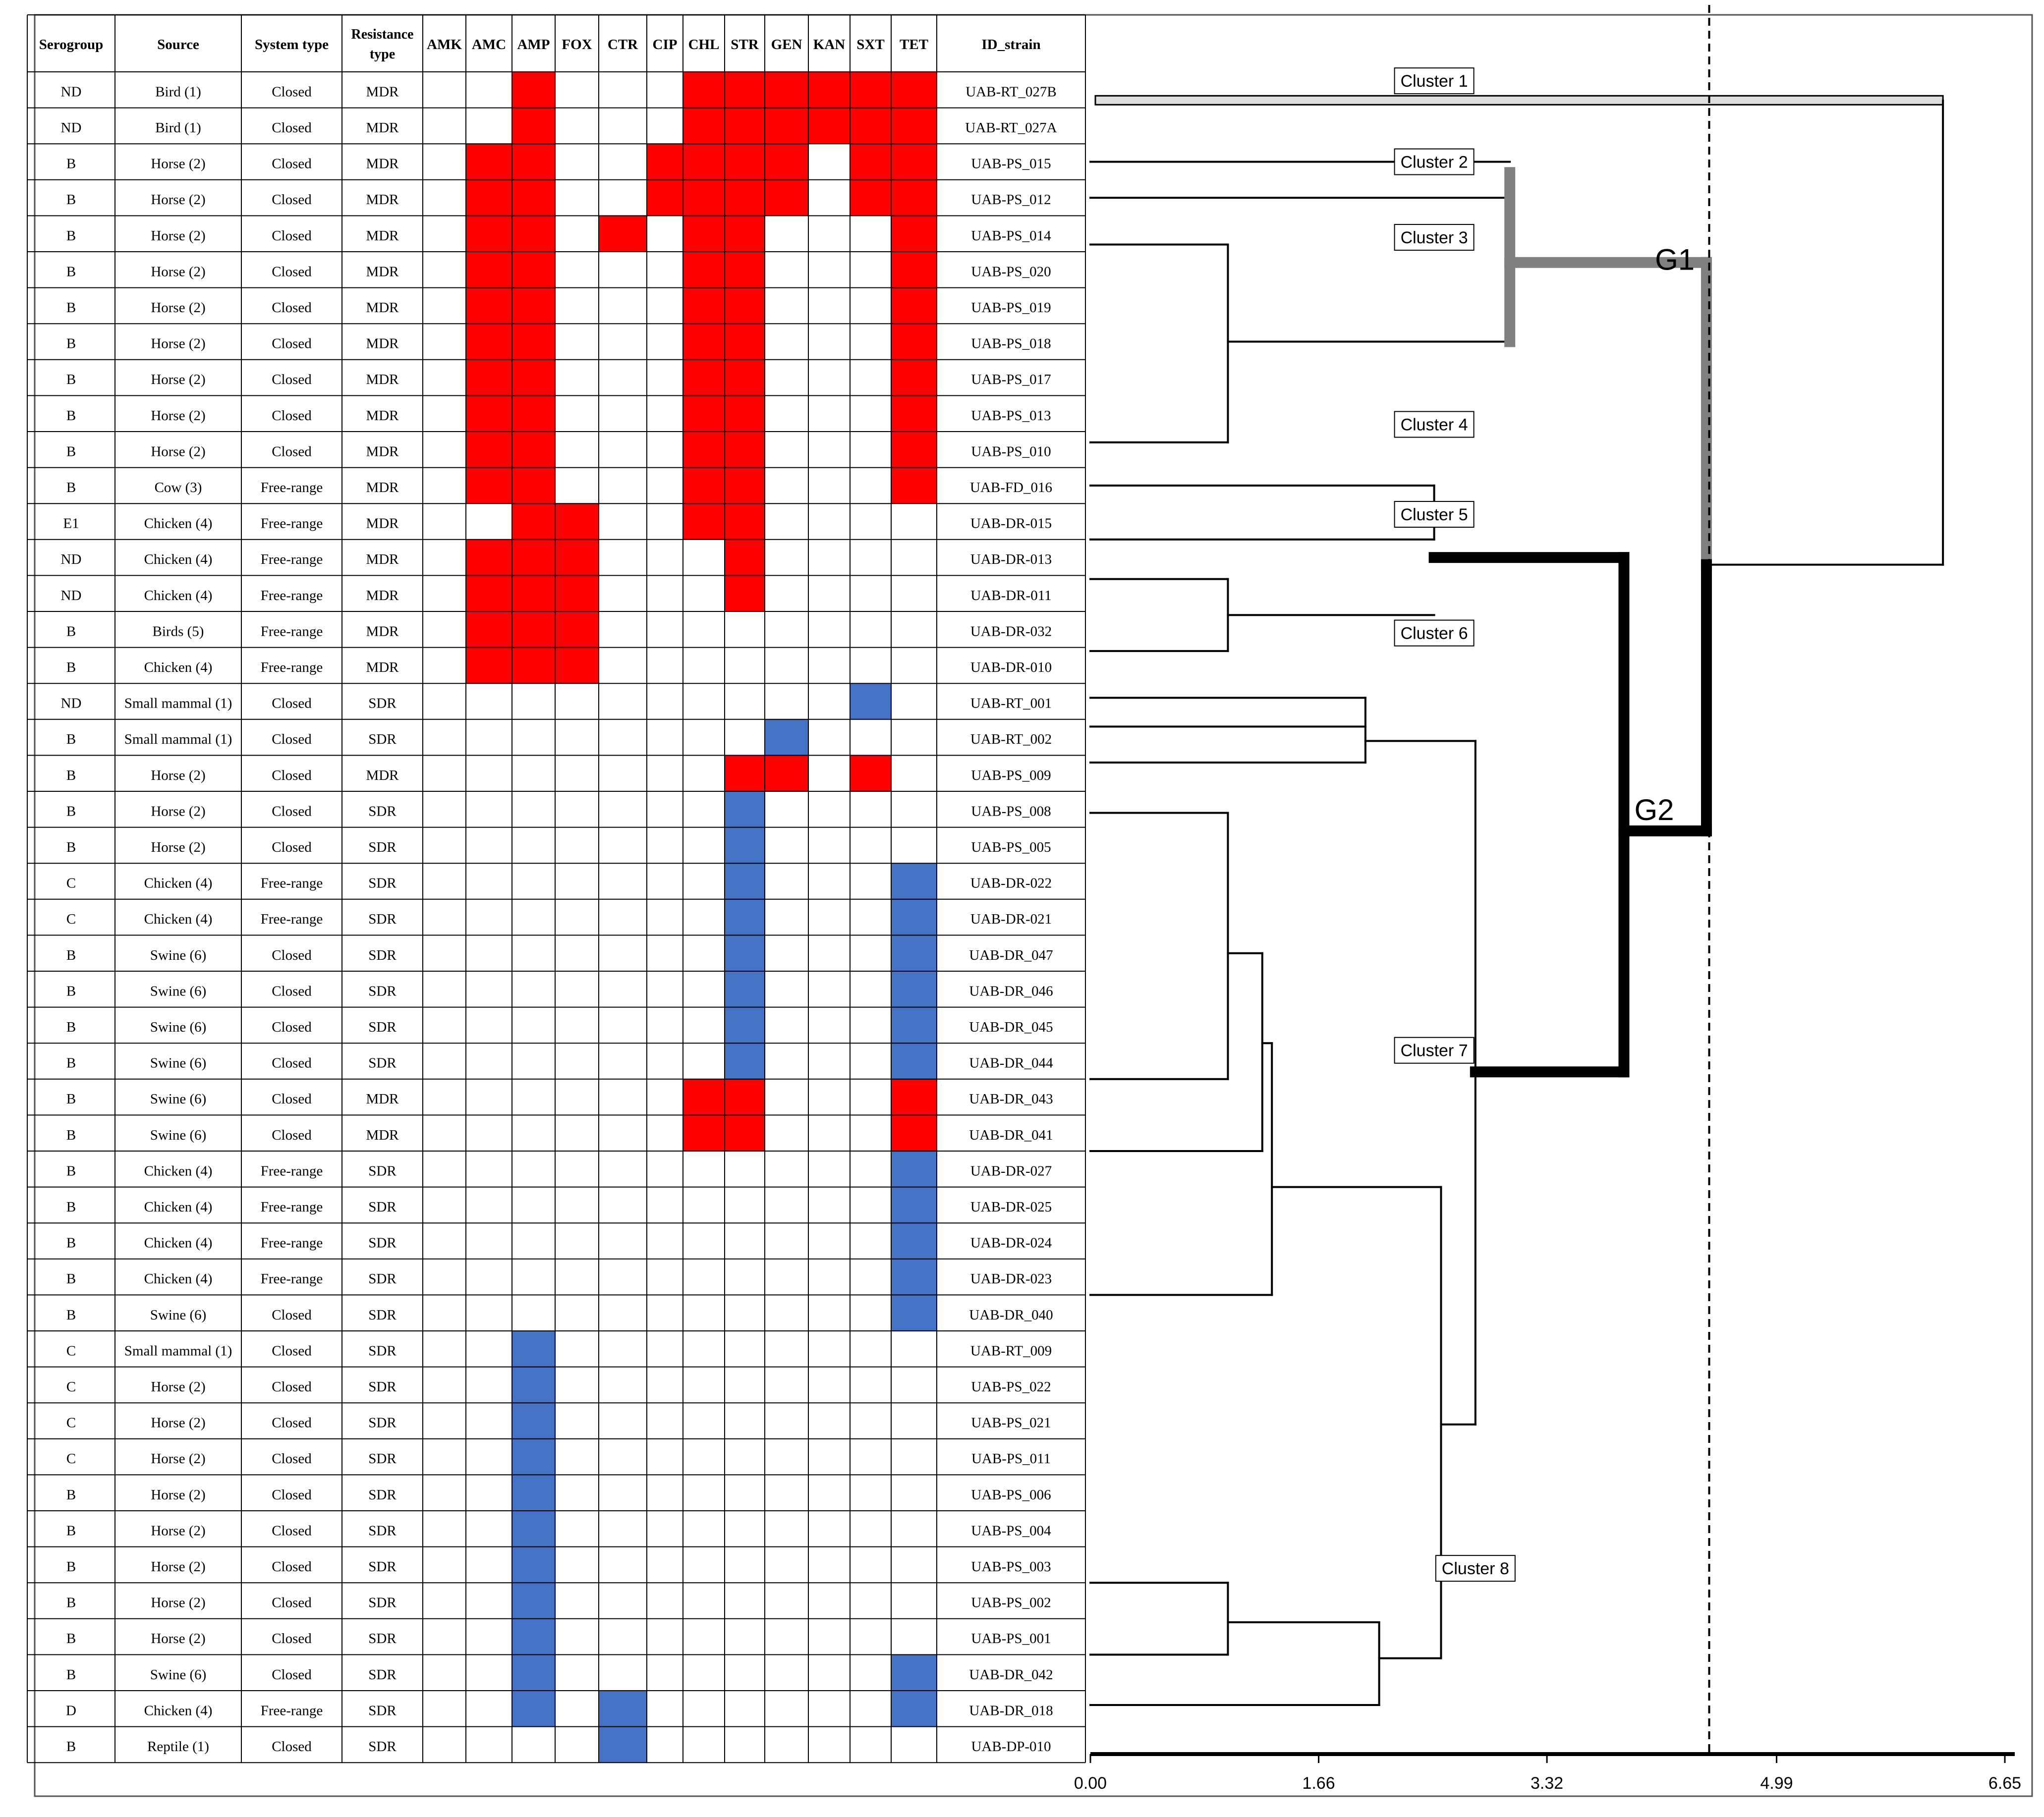 The image size is (2044, 1817). What do you see at coordinates (1011, 1459) in the screenshot?
I see `strain-id: UAB-PS_011` at bounding box center [1011, 1459].